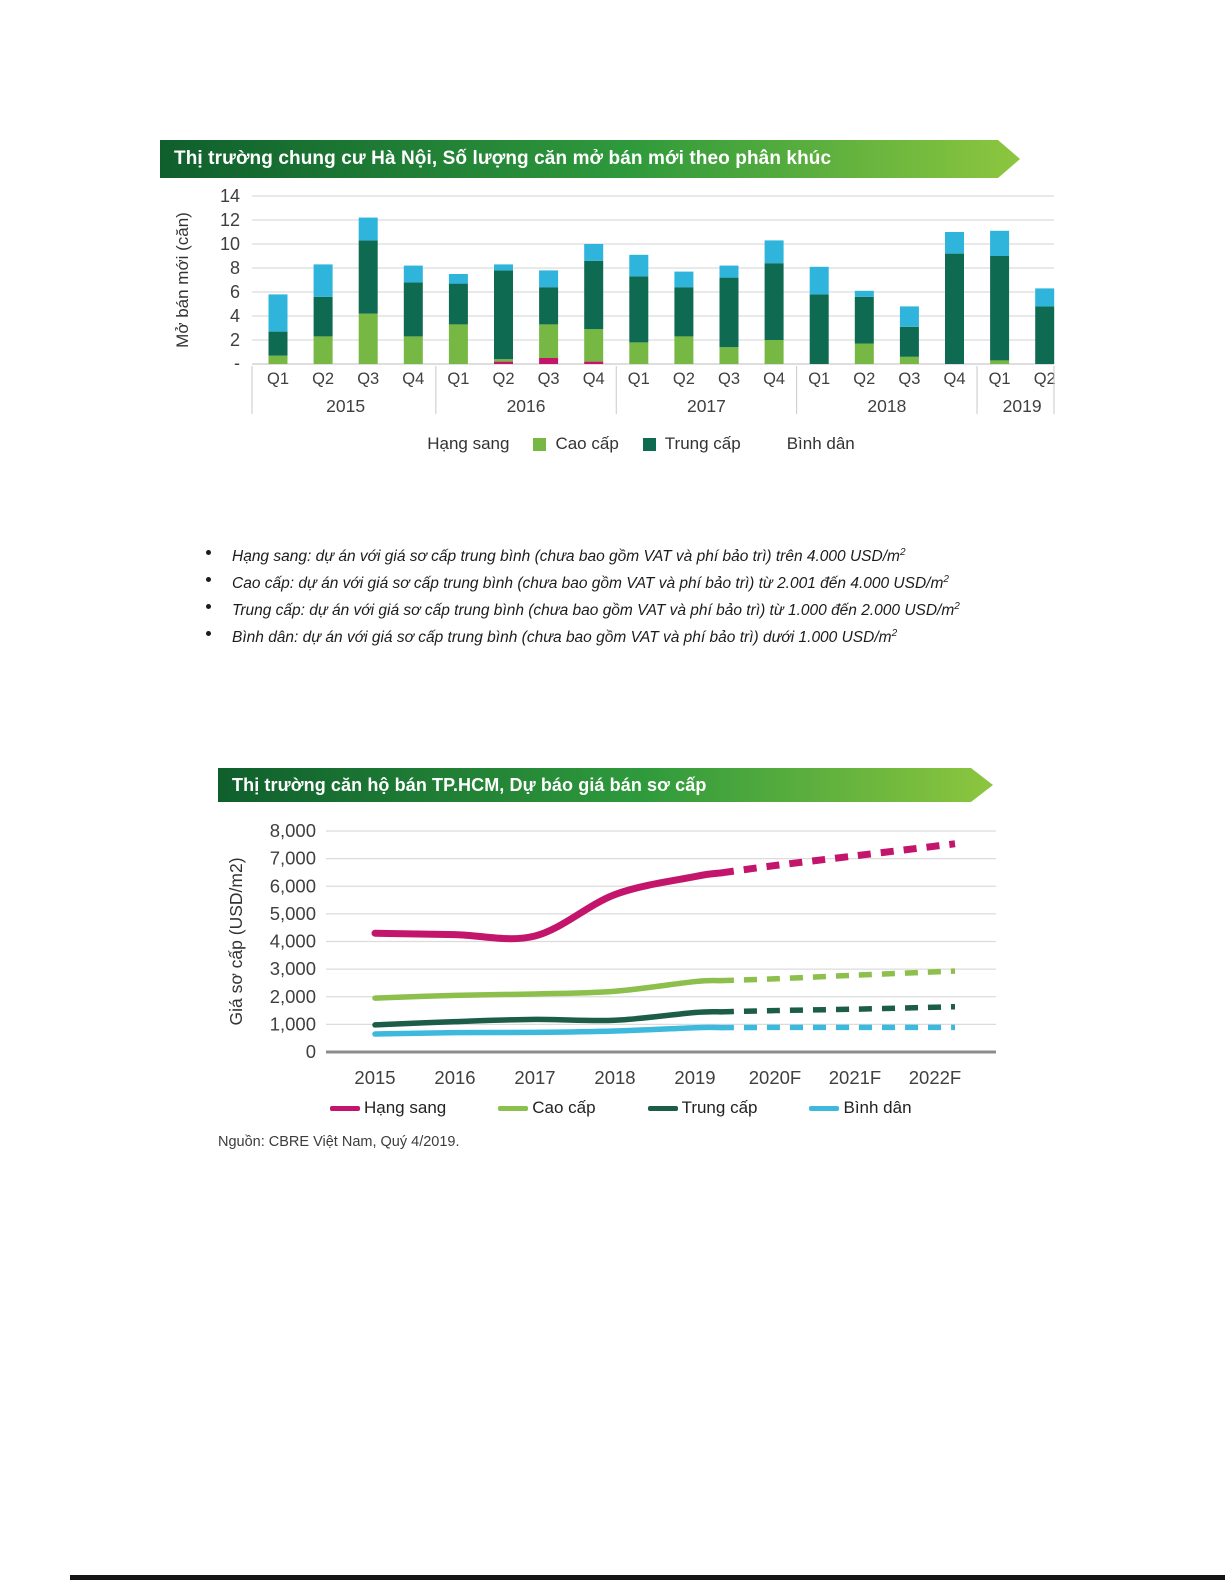 This screenshot has height=1585, width=1225. I want to click on y-tick-label-zero: -, so click(237, 363).